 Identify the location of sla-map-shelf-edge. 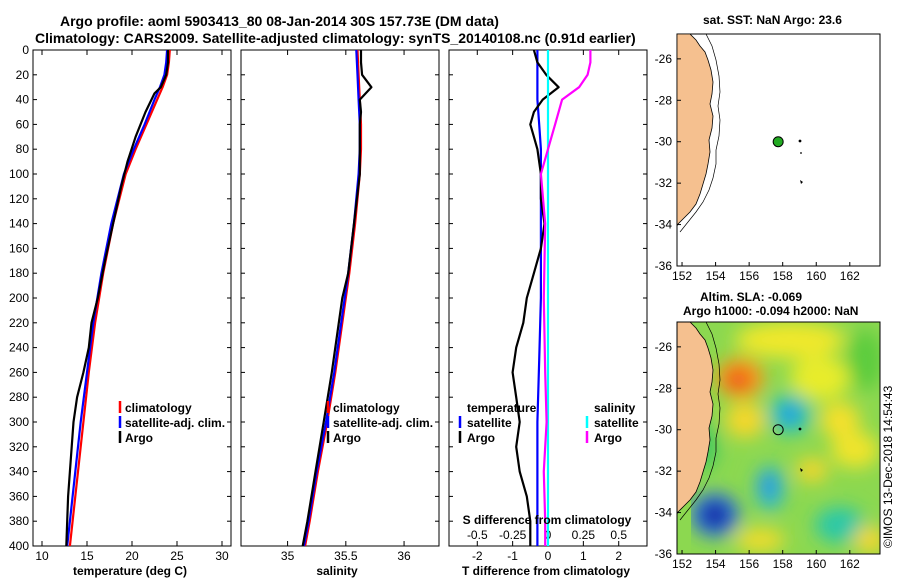
(700, 421).